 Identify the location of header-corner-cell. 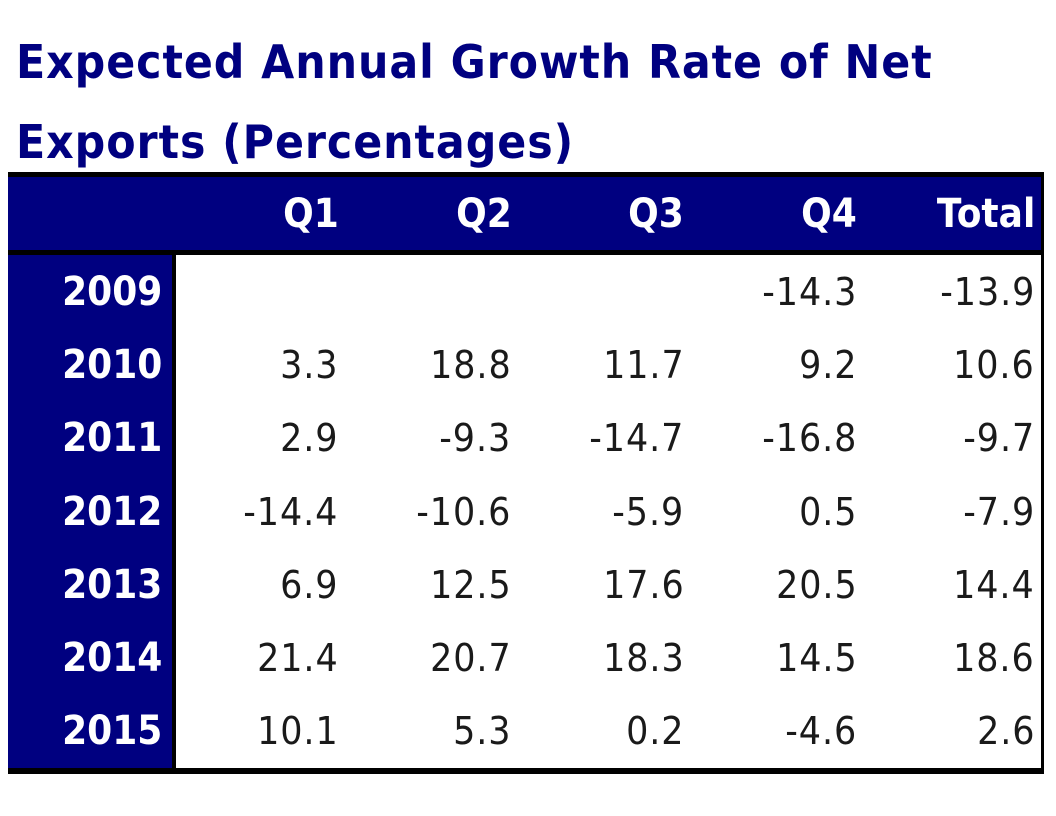
(92, 213).